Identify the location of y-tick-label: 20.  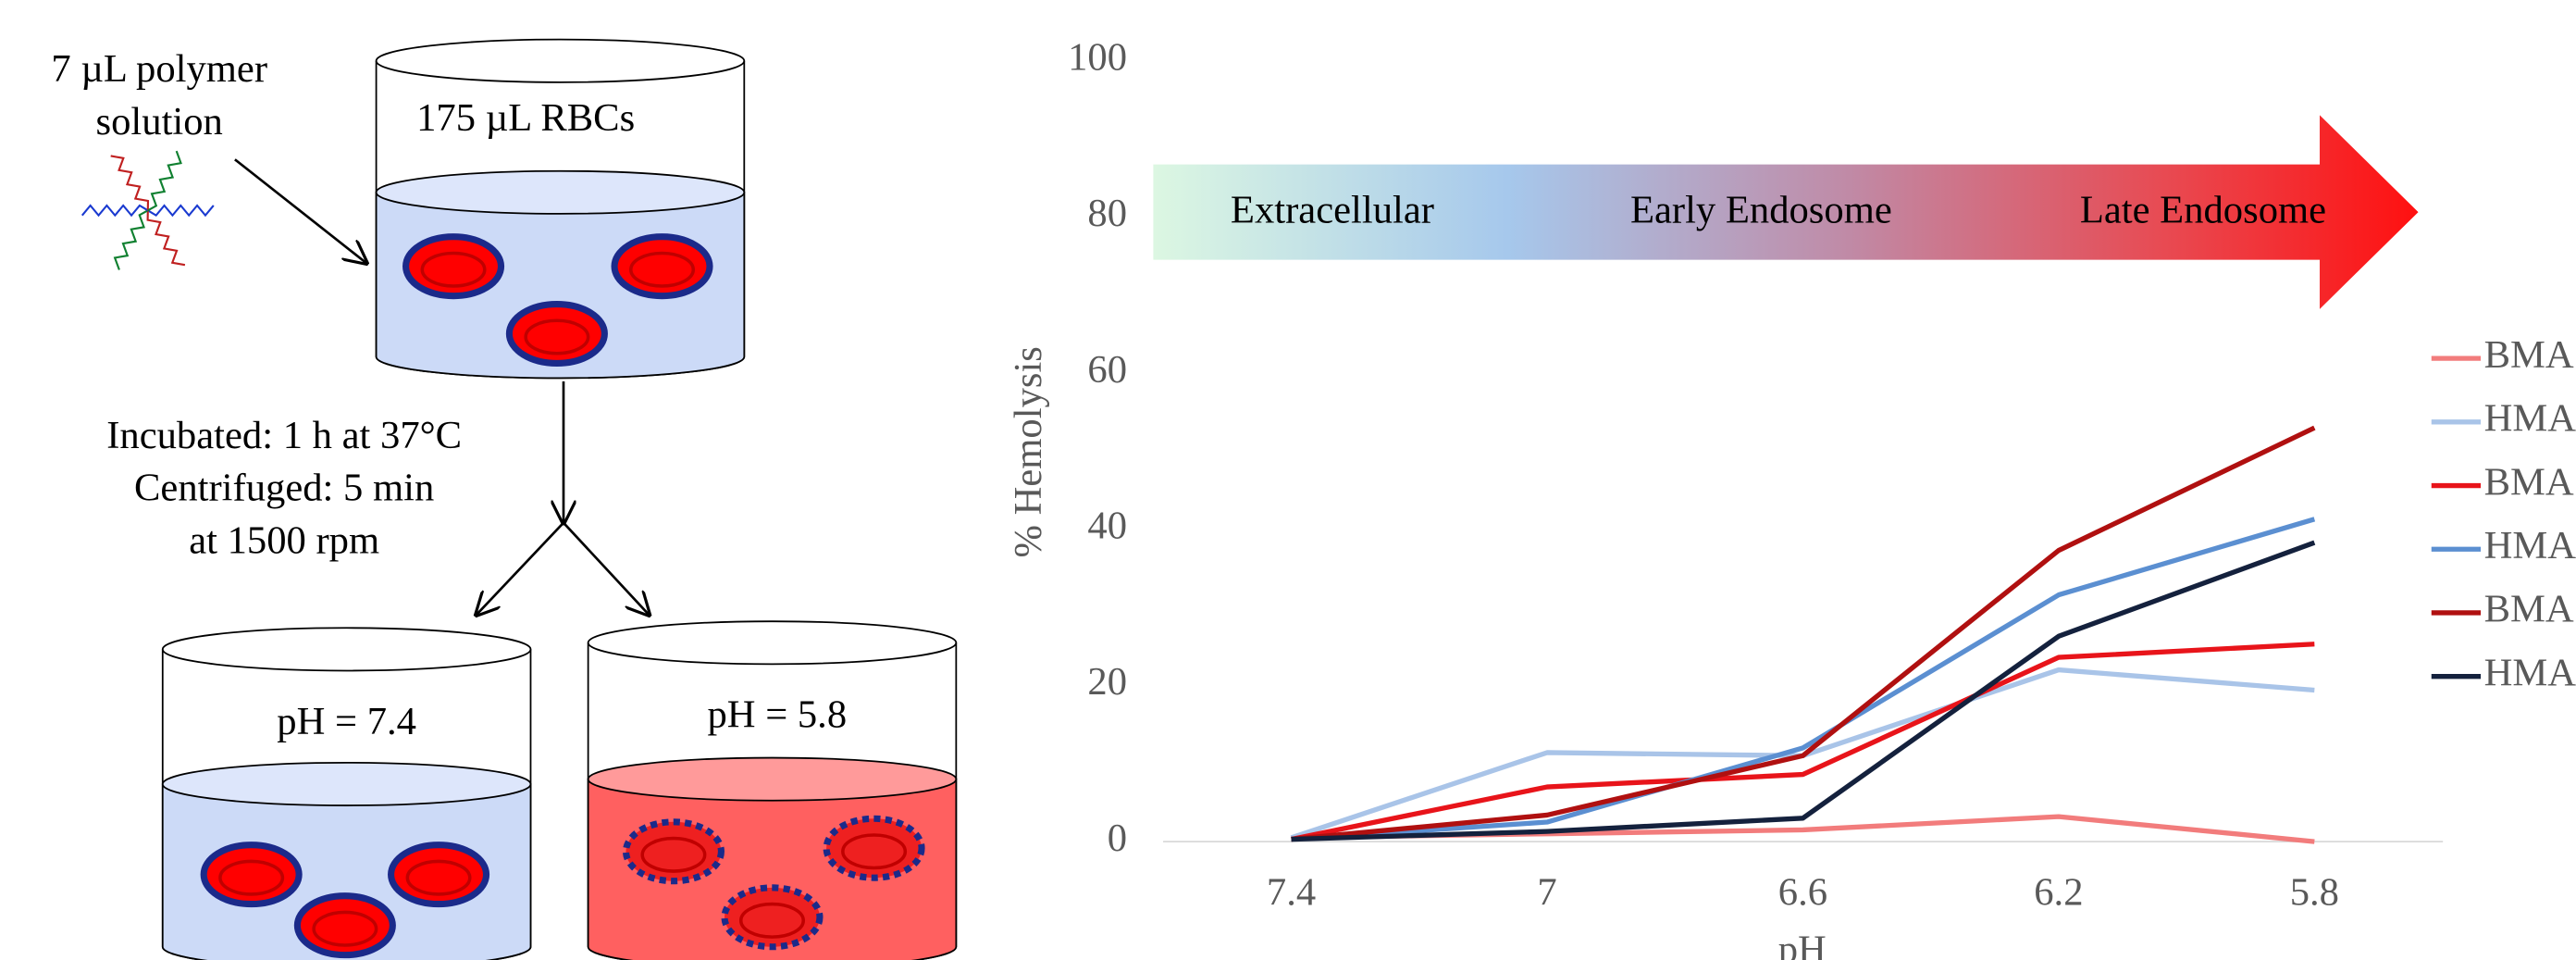
(1107, 682).